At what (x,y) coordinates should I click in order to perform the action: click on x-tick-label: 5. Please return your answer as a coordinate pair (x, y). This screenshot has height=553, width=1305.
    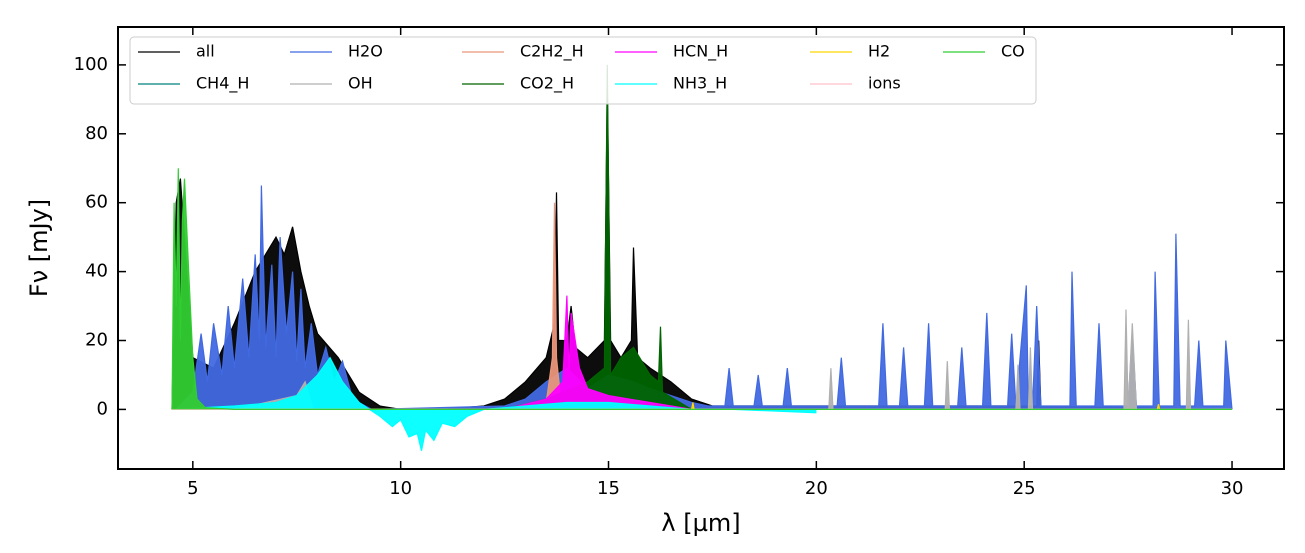
    Looking at the image, I should click on (192, 488).